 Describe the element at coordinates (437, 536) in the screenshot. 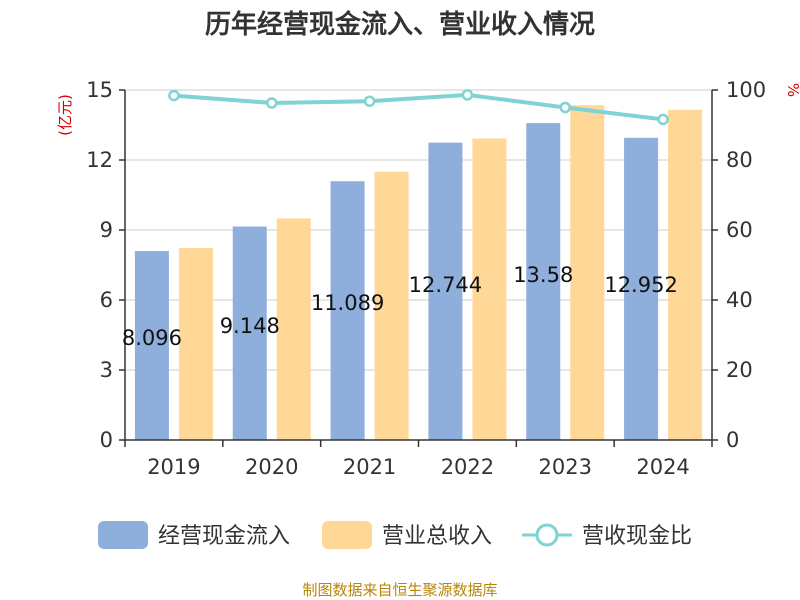

I see `legend-label: 营业总收入` at that location.